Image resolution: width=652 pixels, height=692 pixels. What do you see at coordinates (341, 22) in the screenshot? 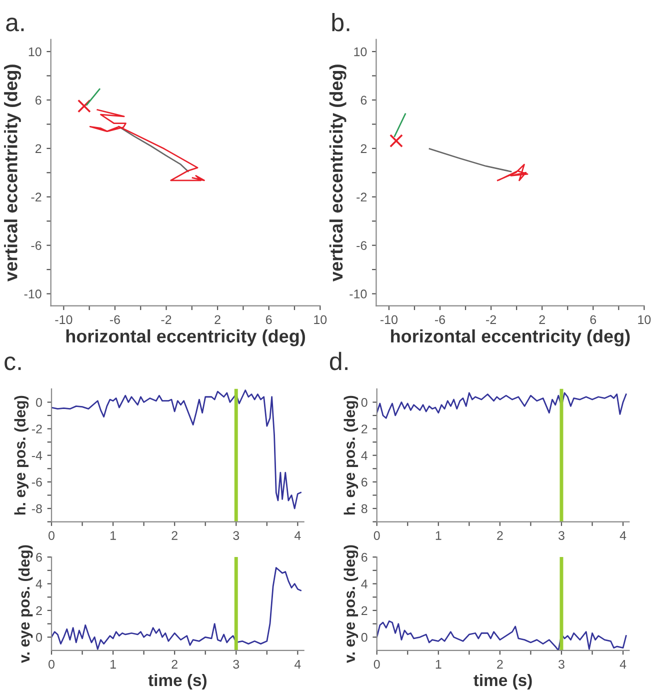
I see `chart-title: b.` at bounding box center [341, 22].